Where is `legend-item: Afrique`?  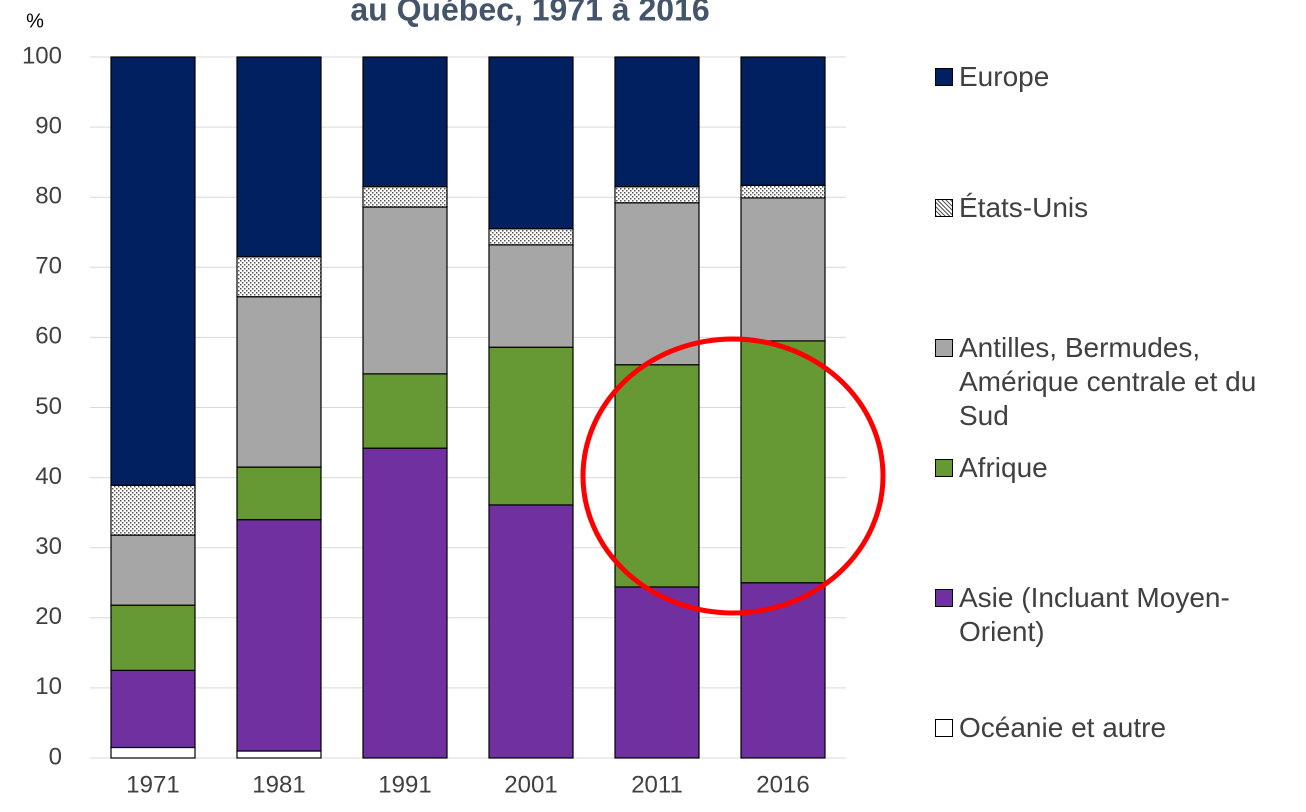 legend-item: Afrique is located at coordinates (1120, 468).